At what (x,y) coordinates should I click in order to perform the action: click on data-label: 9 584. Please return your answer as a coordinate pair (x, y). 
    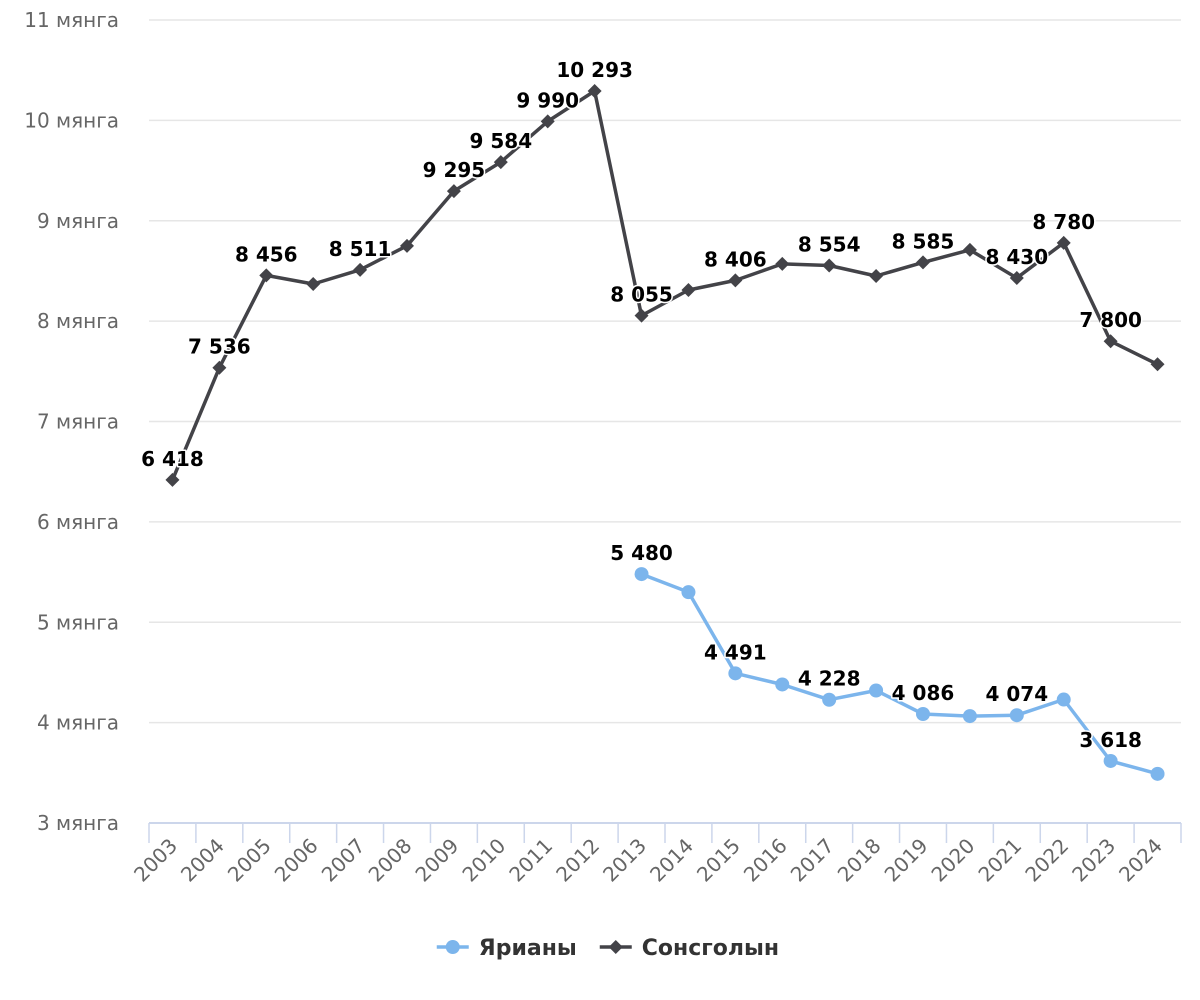
    Looking at the image, I should click on (500, 141).